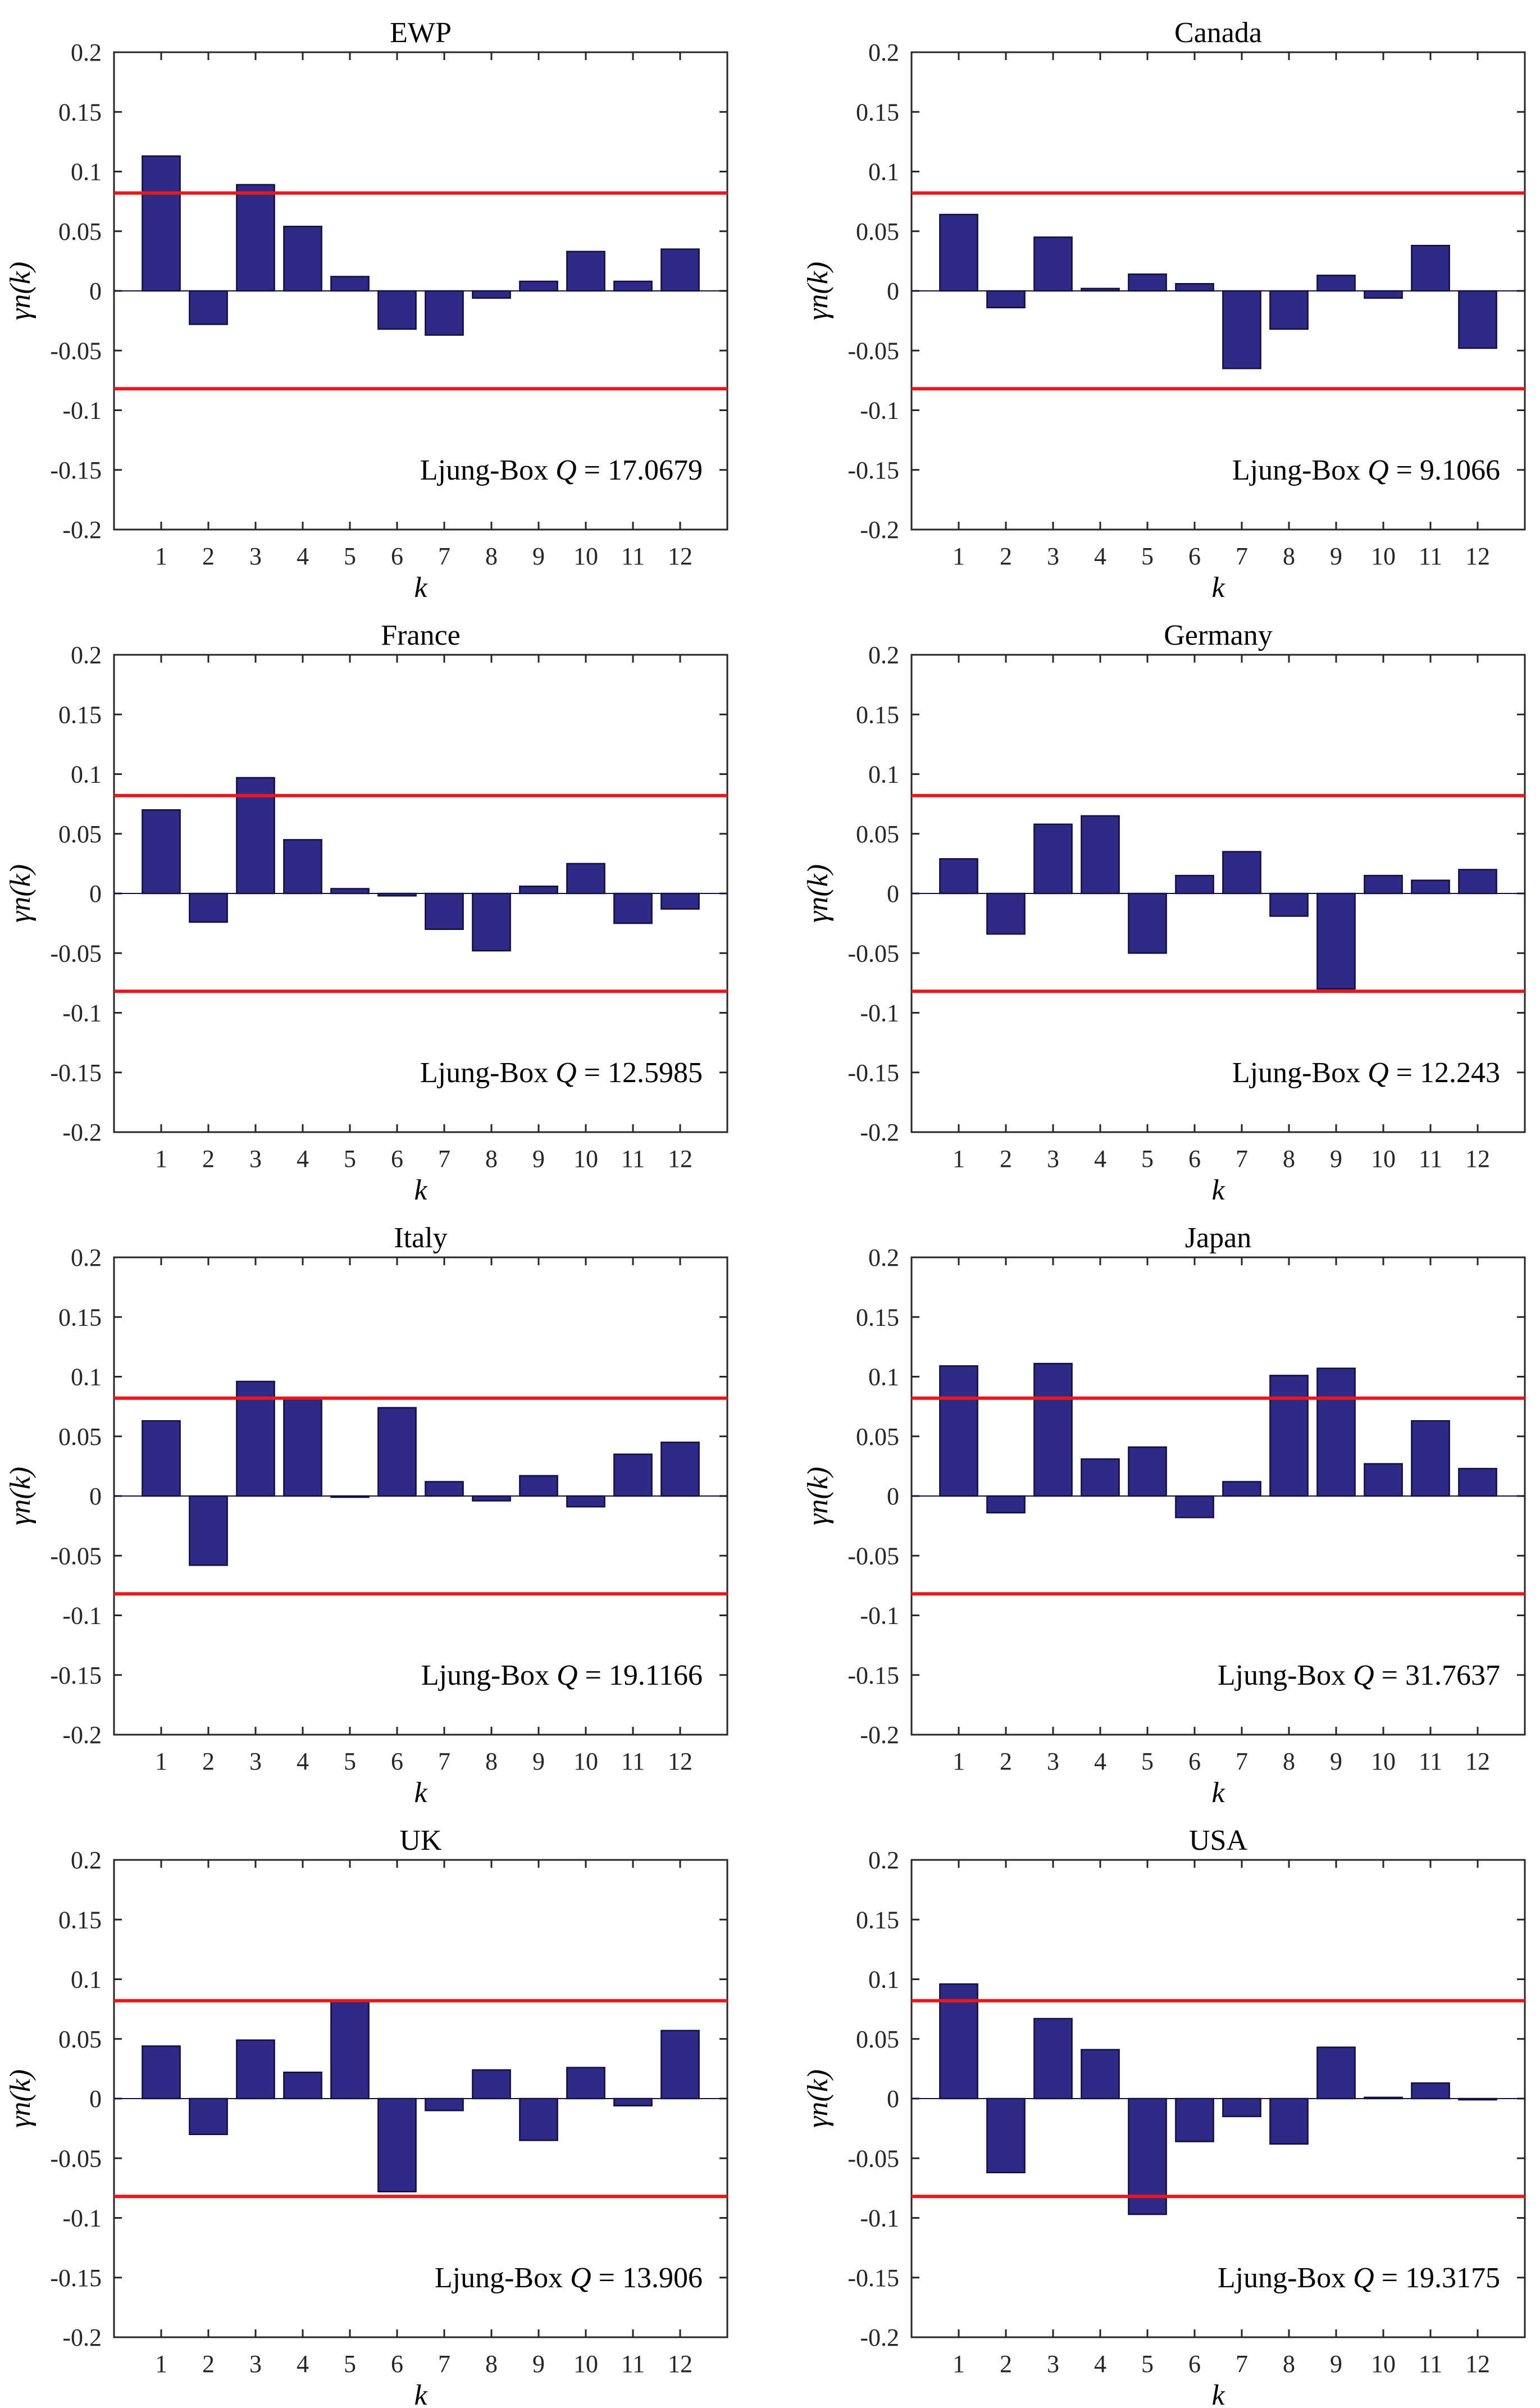 This screenshot has width=1540, height=2408. Describe the element at coordinates (1242, 556) in the screenshot. I see `x-tick-label: 7` at that location.